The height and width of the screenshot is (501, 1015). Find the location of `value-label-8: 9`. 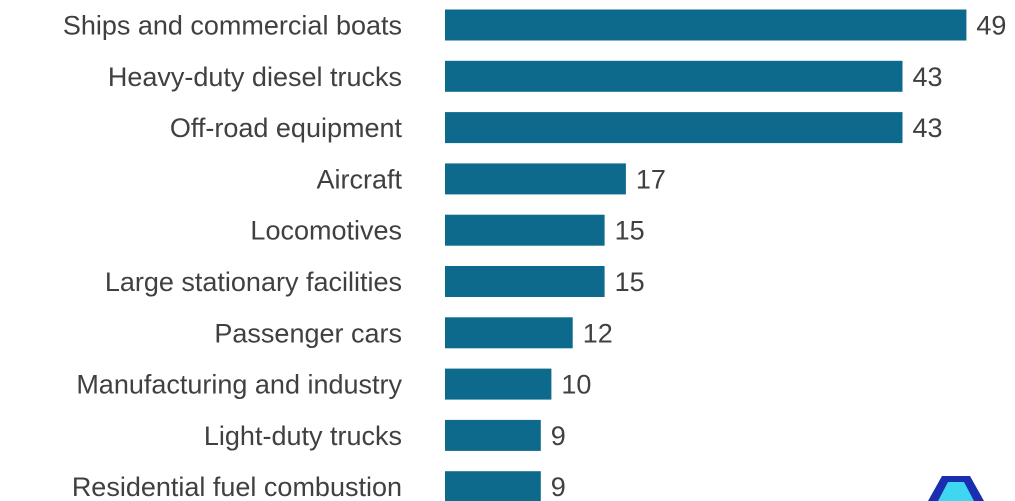

value-label-8: 9 is located at coordinates (558, 436).